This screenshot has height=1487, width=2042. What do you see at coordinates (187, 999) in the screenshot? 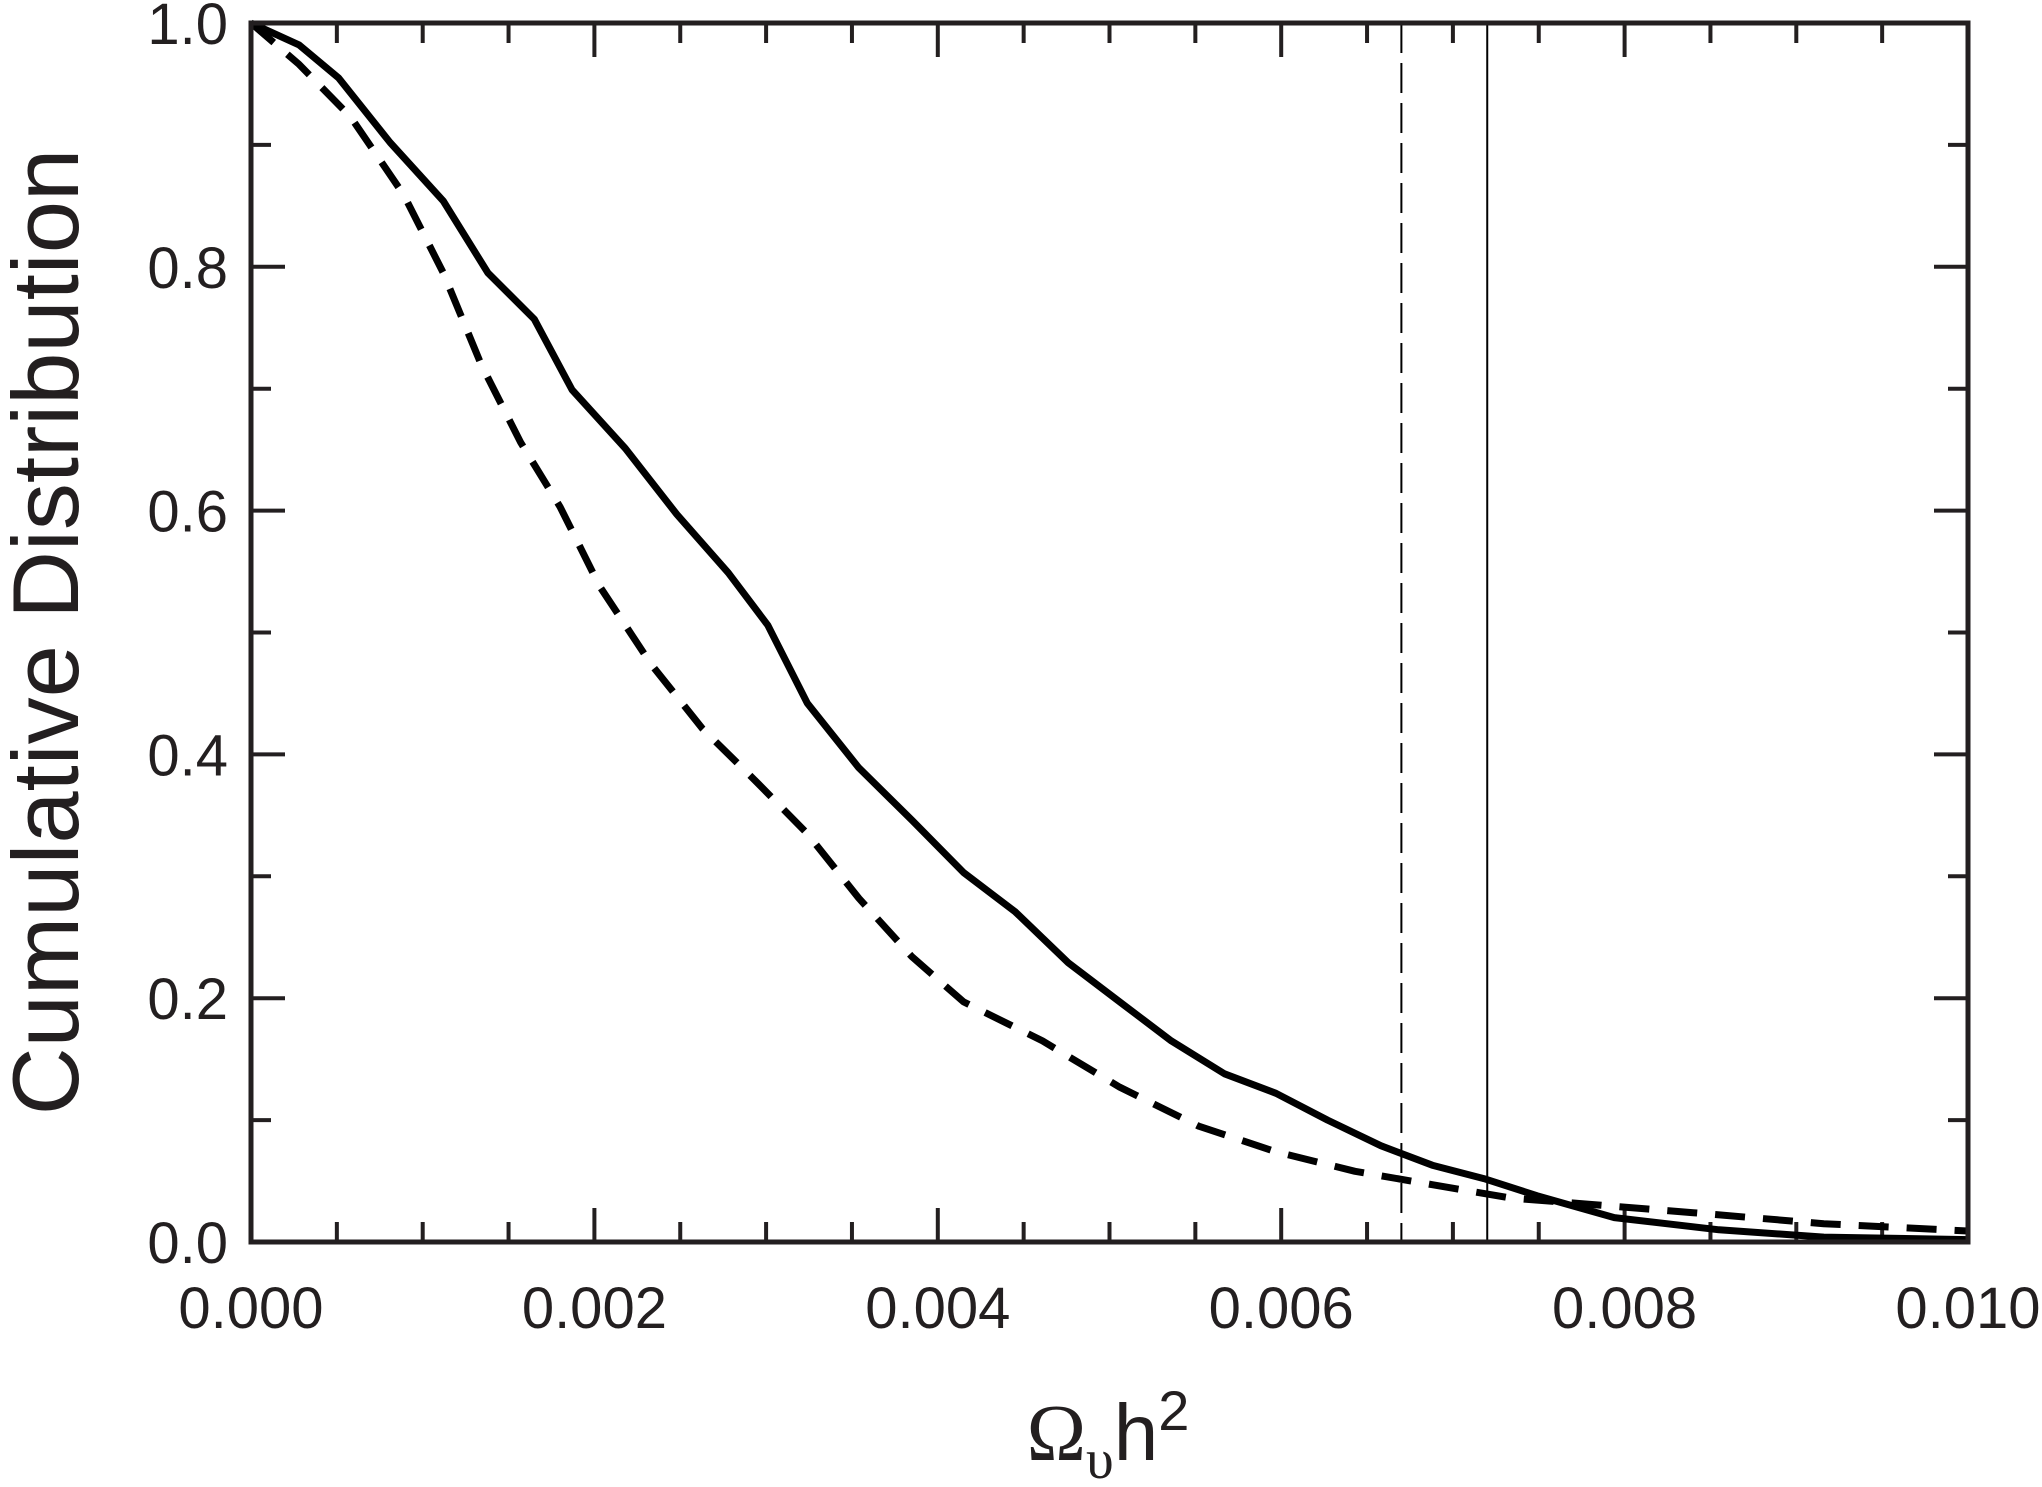
I see `y-tick-label: 0.2` at bounding box center [187, 999].